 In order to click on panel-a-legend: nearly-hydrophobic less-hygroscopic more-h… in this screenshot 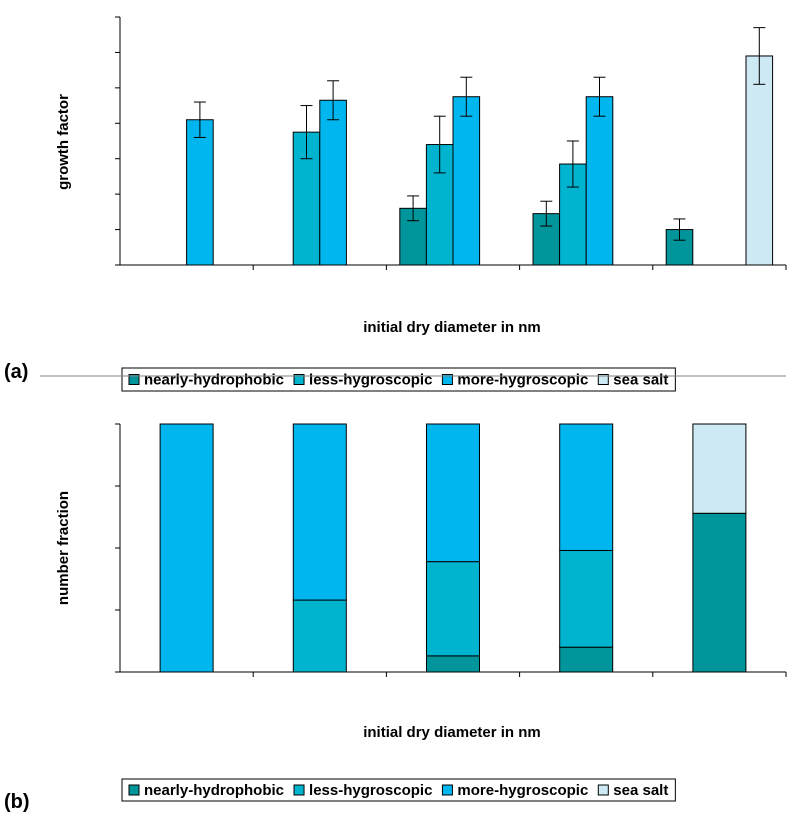, I will do `click(398, 379)`.